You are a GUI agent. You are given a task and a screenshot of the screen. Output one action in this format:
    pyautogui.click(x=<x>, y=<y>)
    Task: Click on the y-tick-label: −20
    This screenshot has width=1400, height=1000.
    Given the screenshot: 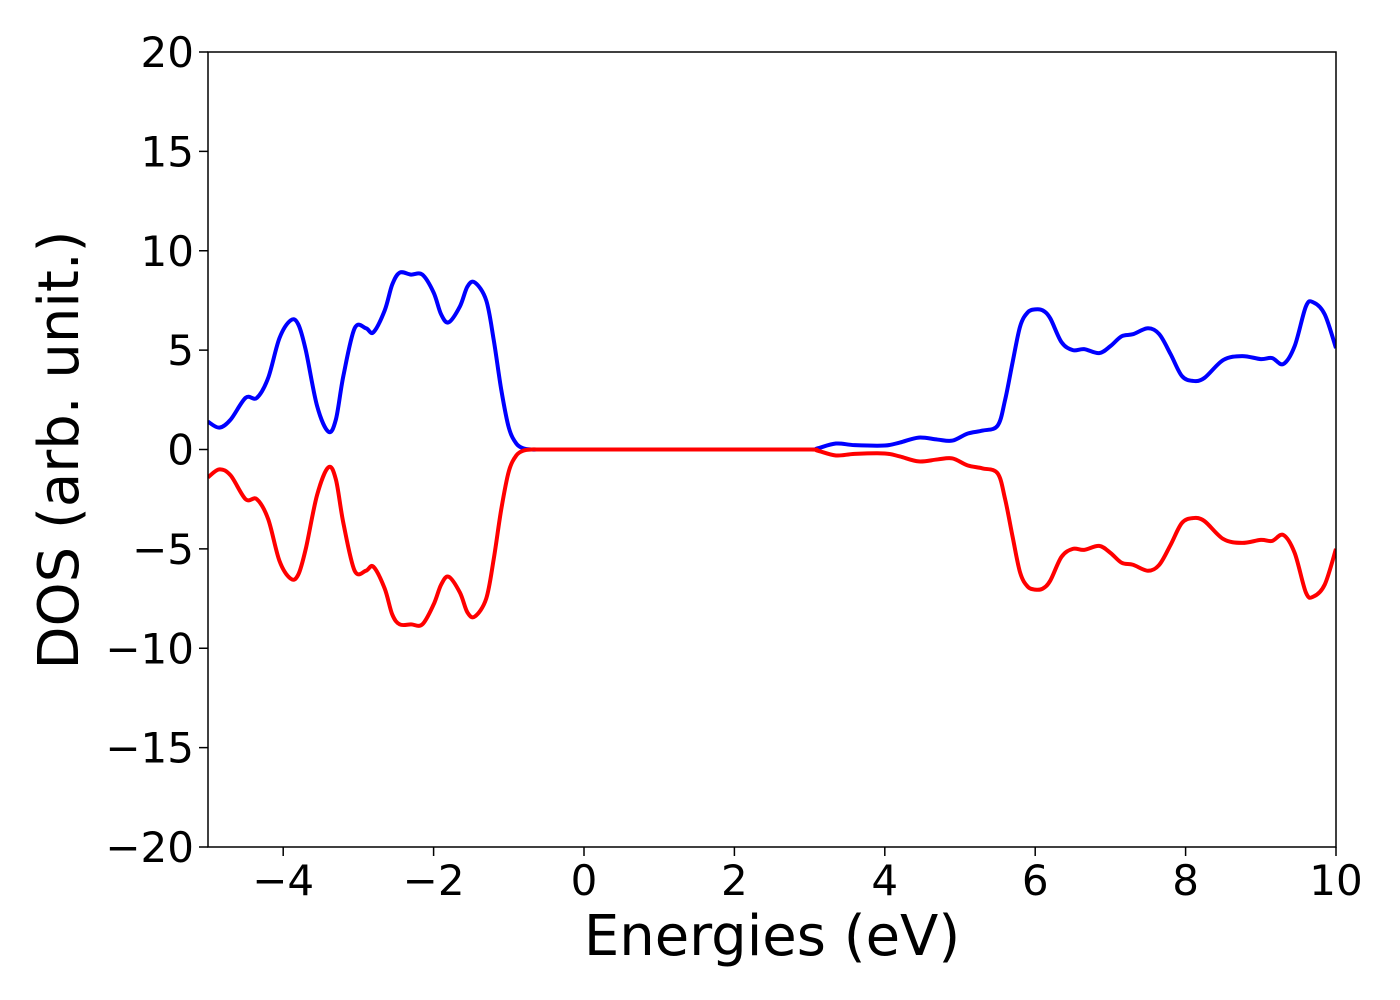 What is the action you would take?
    pyautogui.click(x=149, y=847)
    